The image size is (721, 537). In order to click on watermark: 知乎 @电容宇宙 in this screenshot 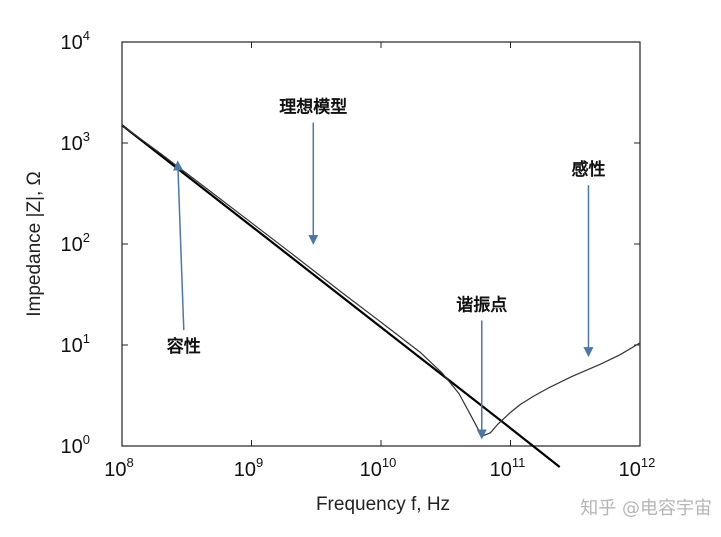, I will do `click(646, 508)`.